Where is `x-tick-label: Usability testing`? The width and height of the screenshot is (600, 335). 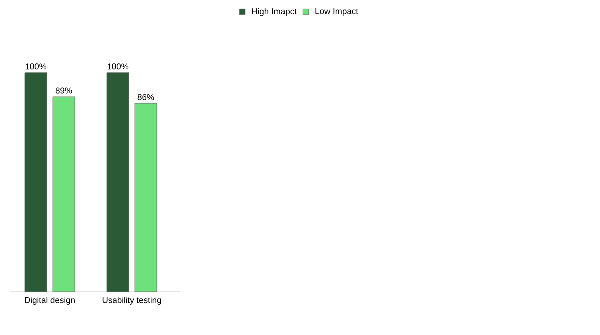
x-tick-label: Usability testing is located at coordinates (132, 301).